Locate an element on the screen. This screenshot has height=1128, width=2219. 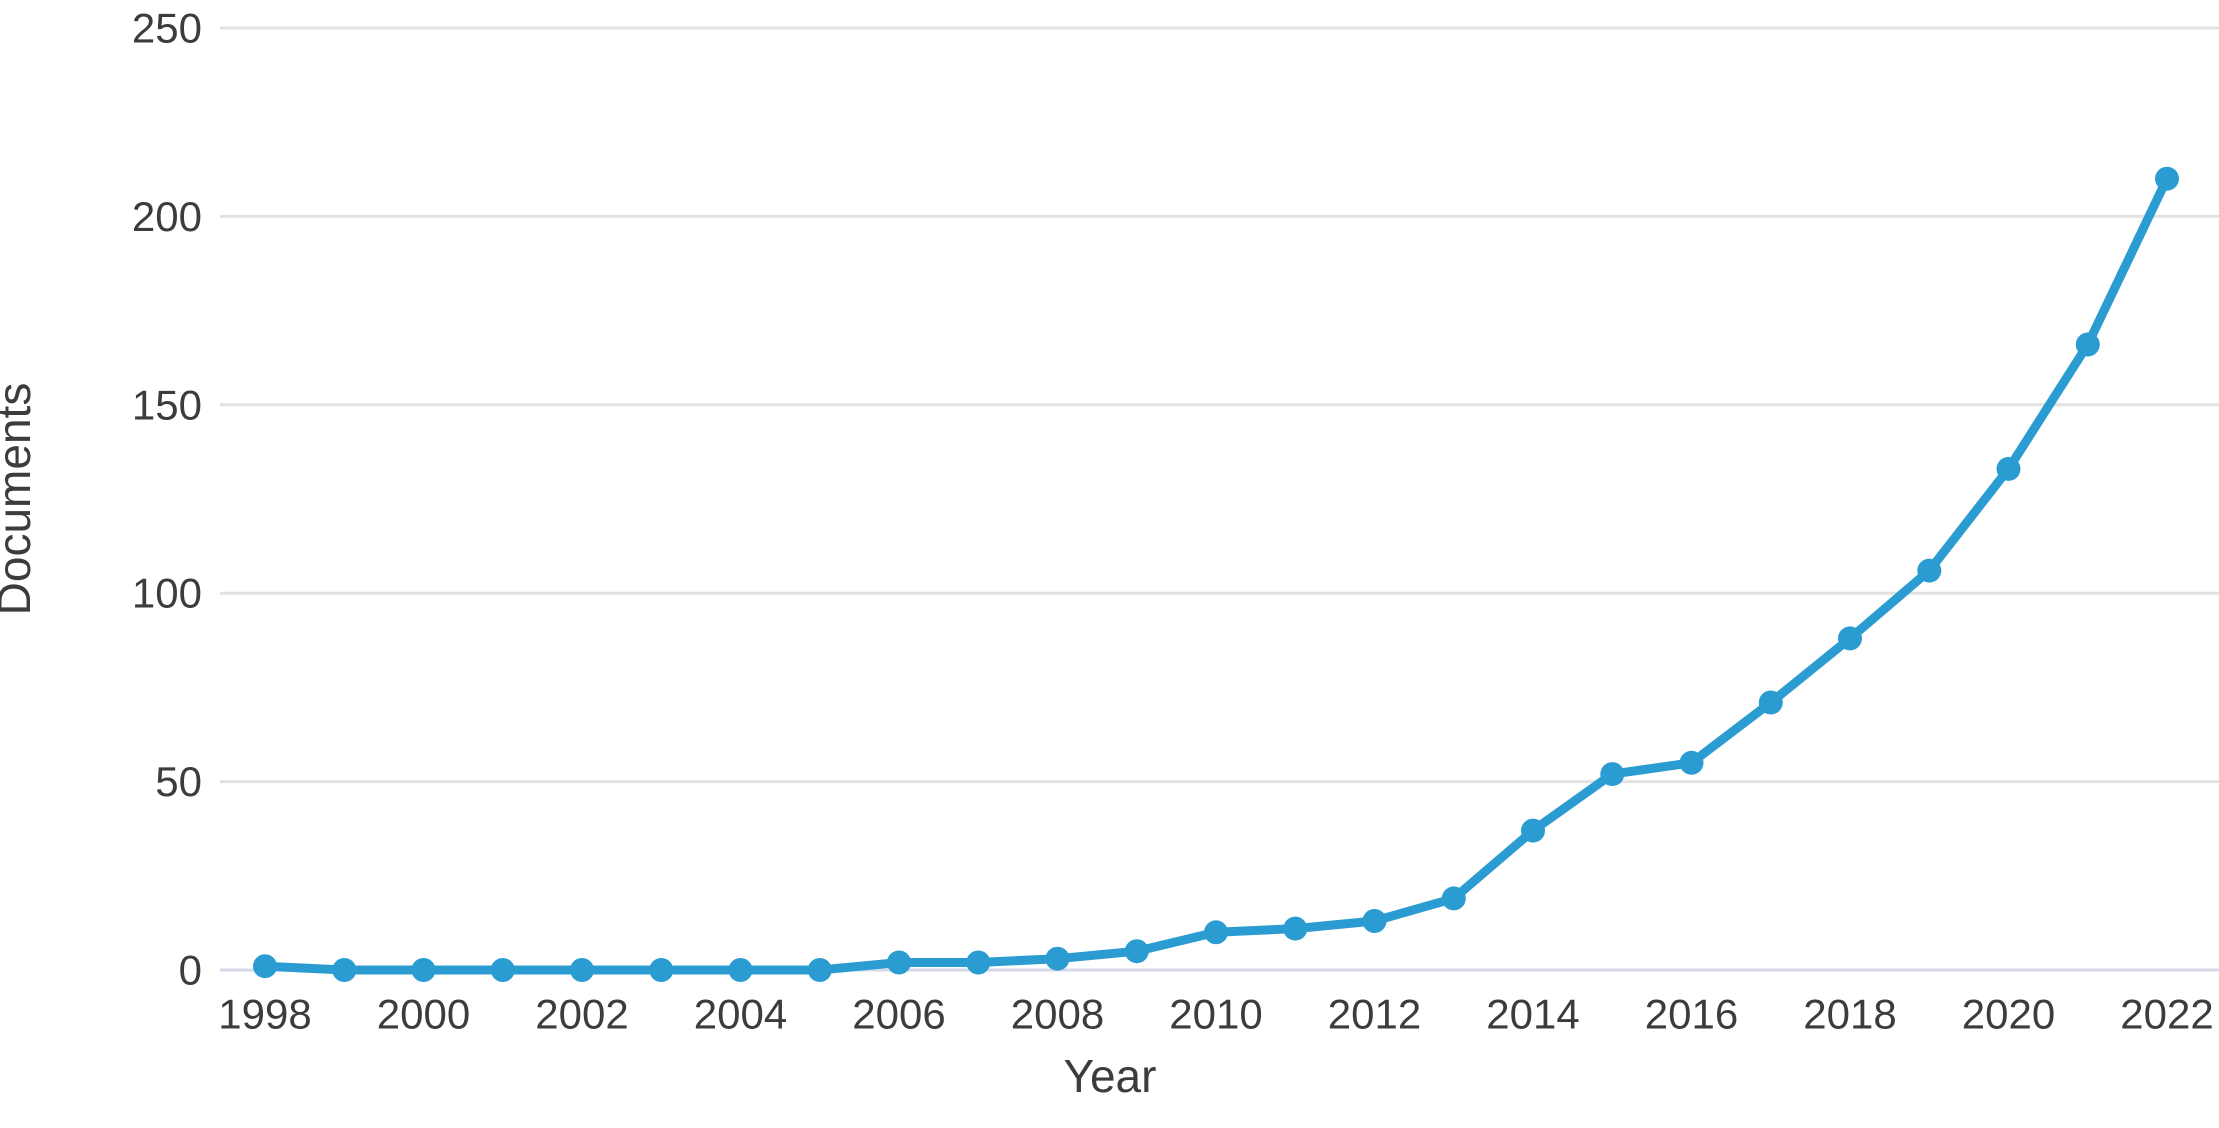
y-tick-label: 150 is located at coordinates (167, 404).